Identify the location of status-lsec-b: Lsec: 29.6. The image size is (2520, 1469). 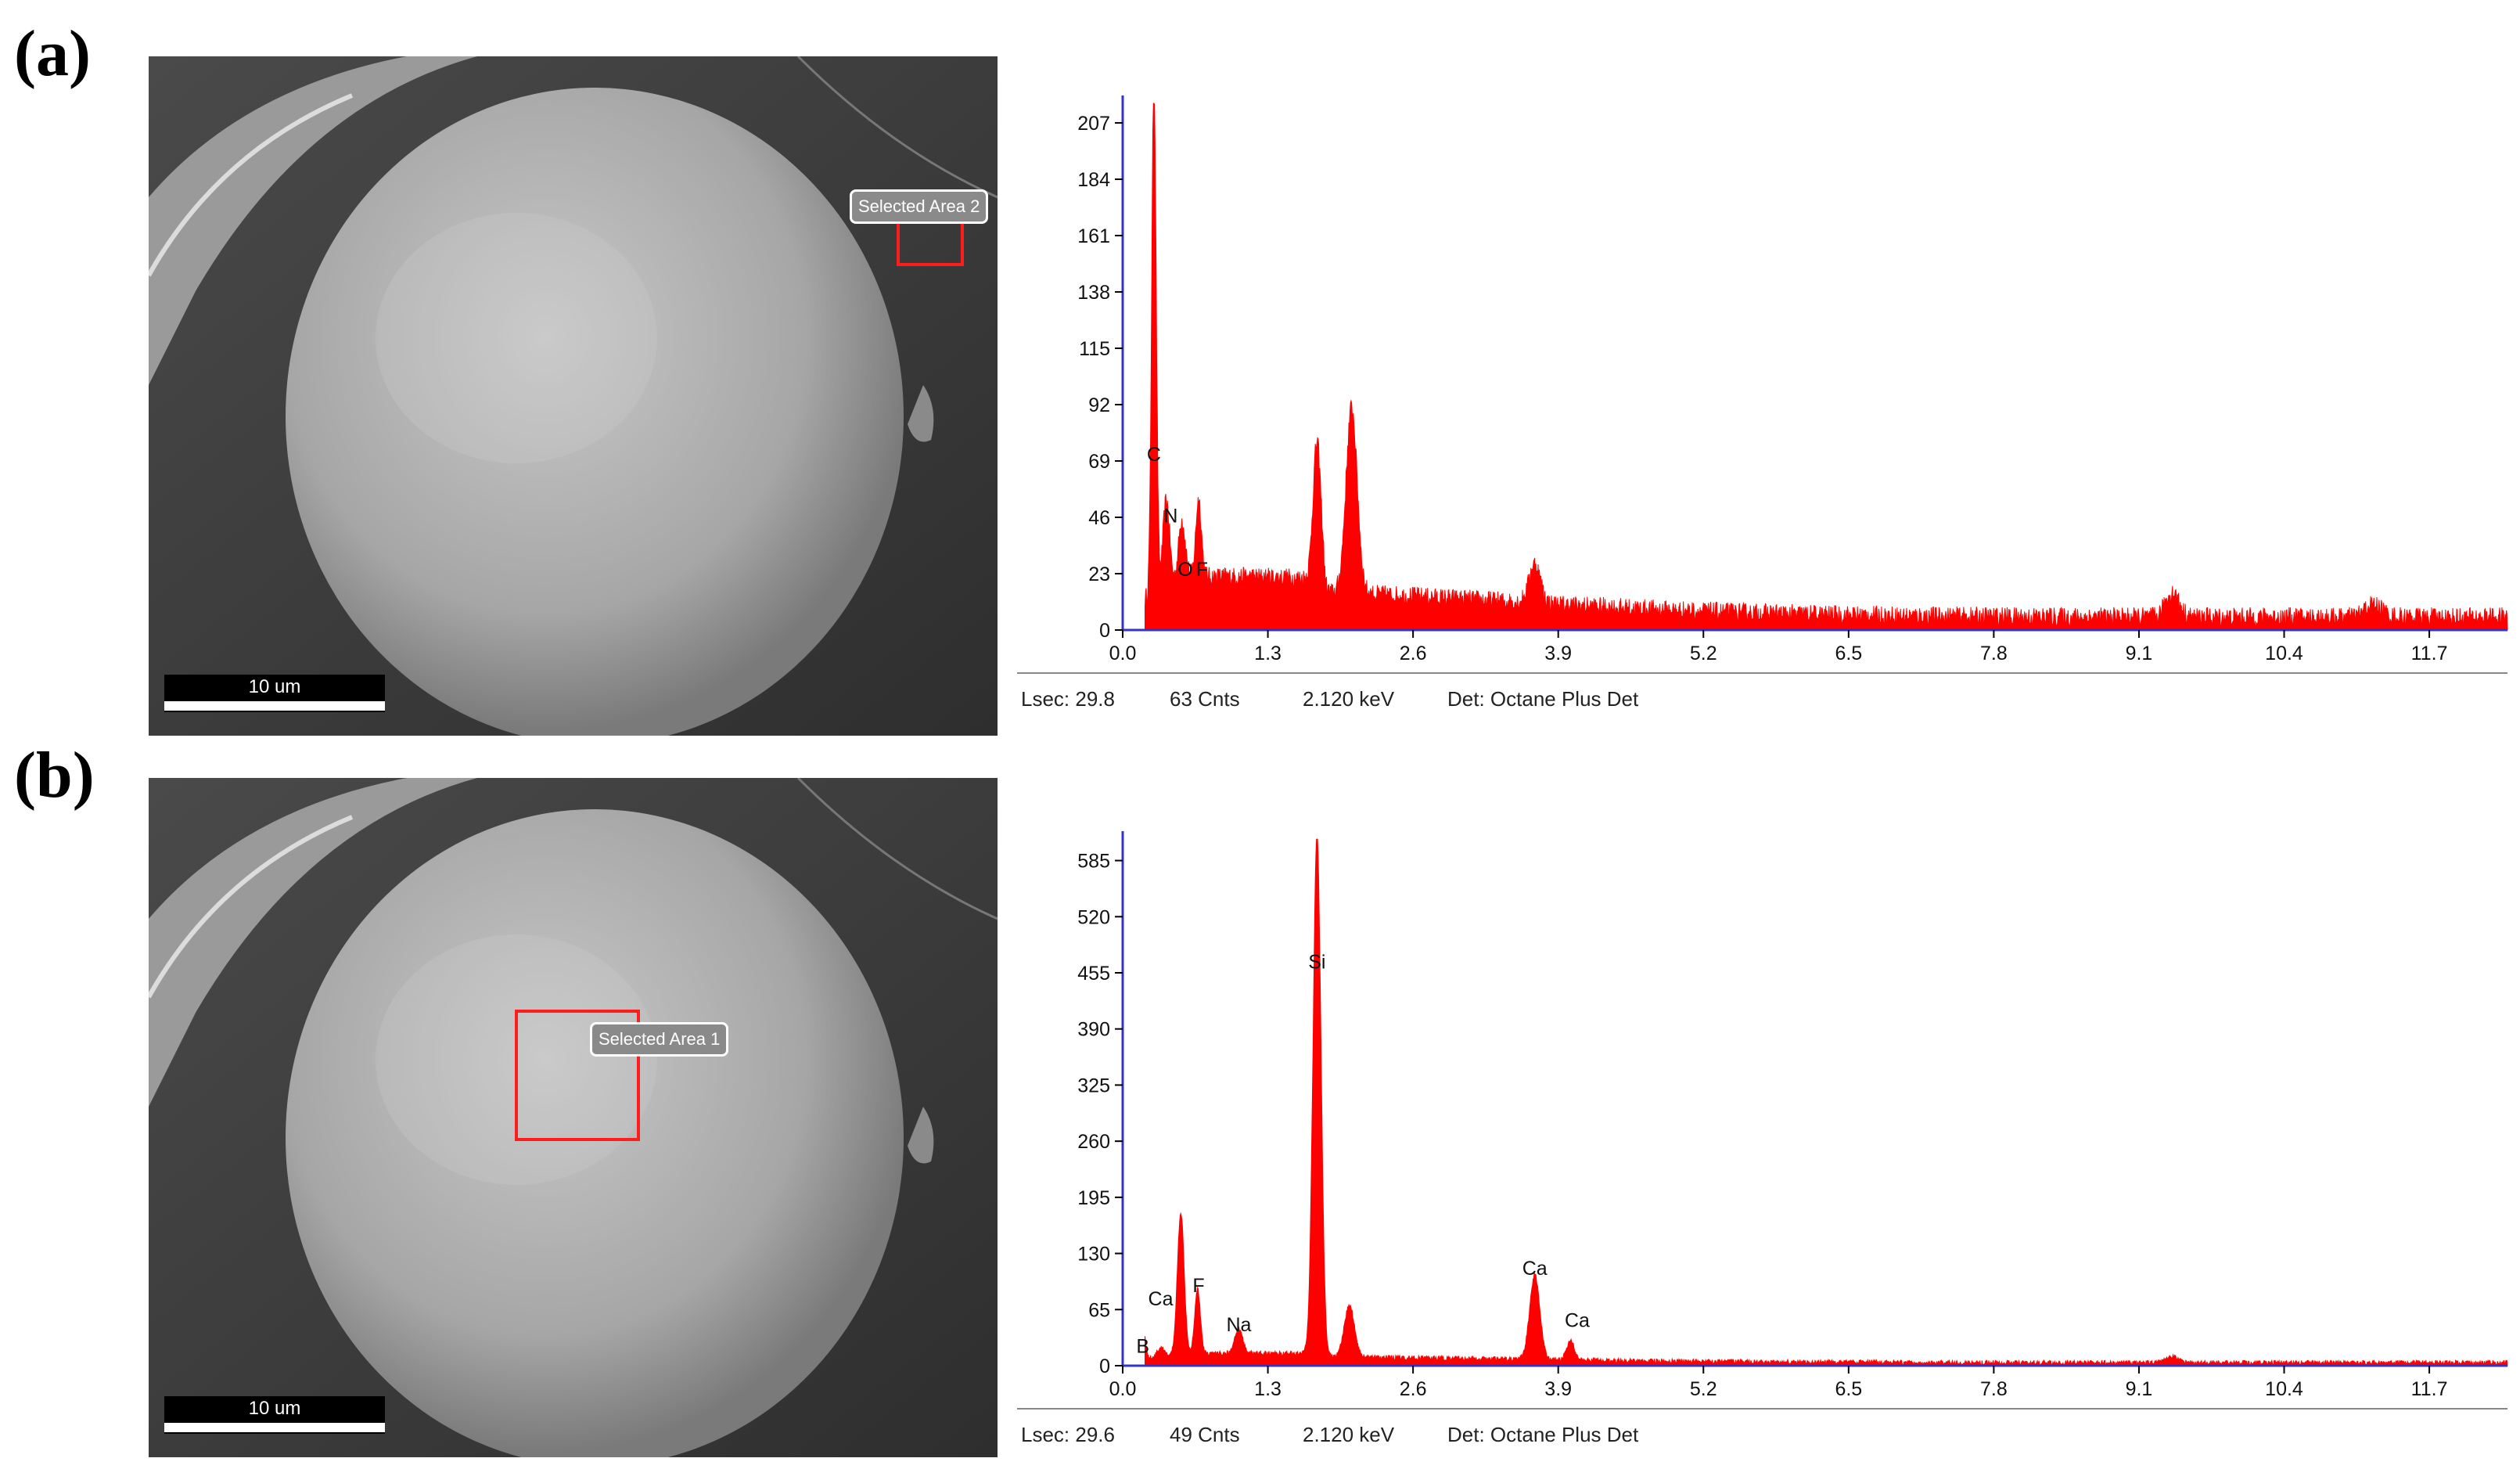
(1068, 1434).